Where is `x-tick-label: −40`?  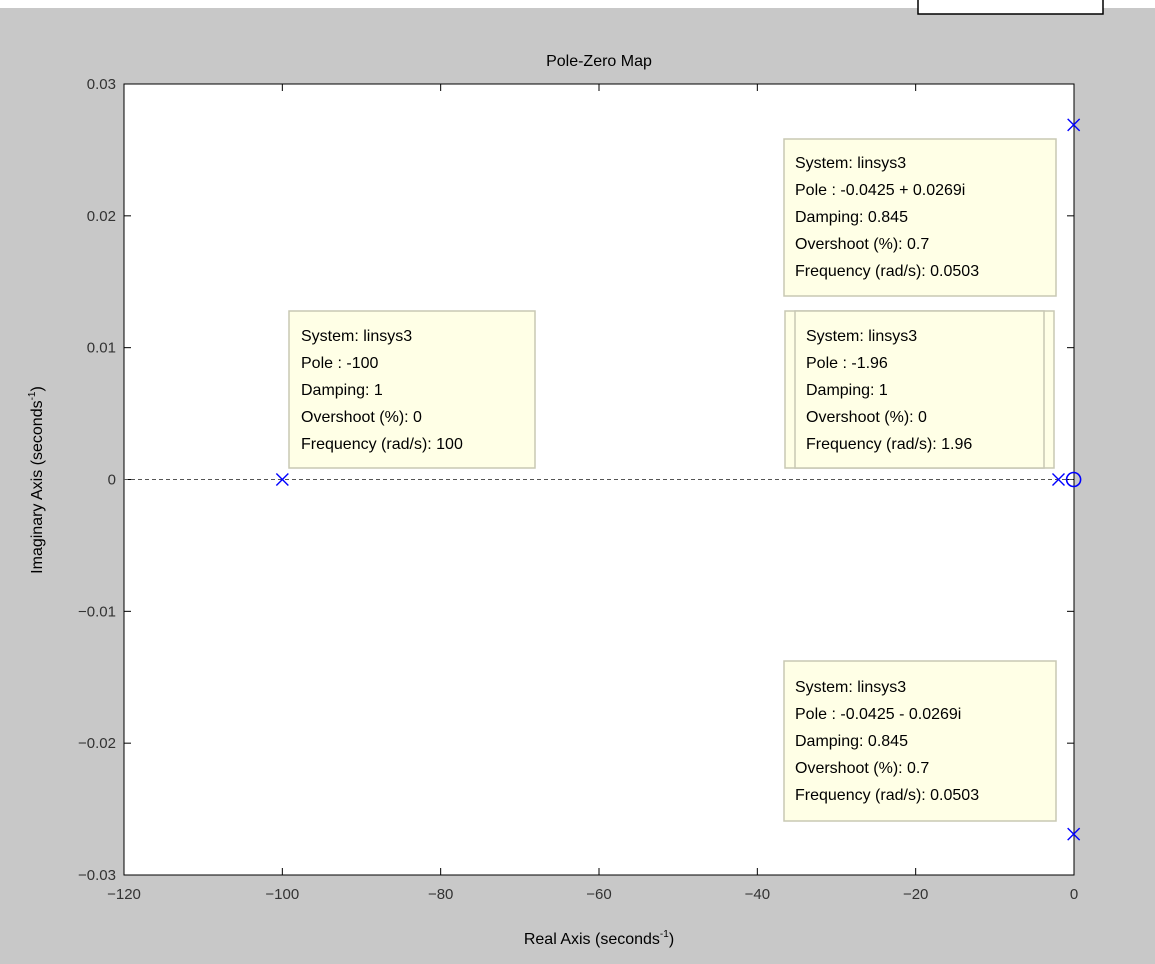
x-tick-label: −40 is located at coordinates (757, 894).